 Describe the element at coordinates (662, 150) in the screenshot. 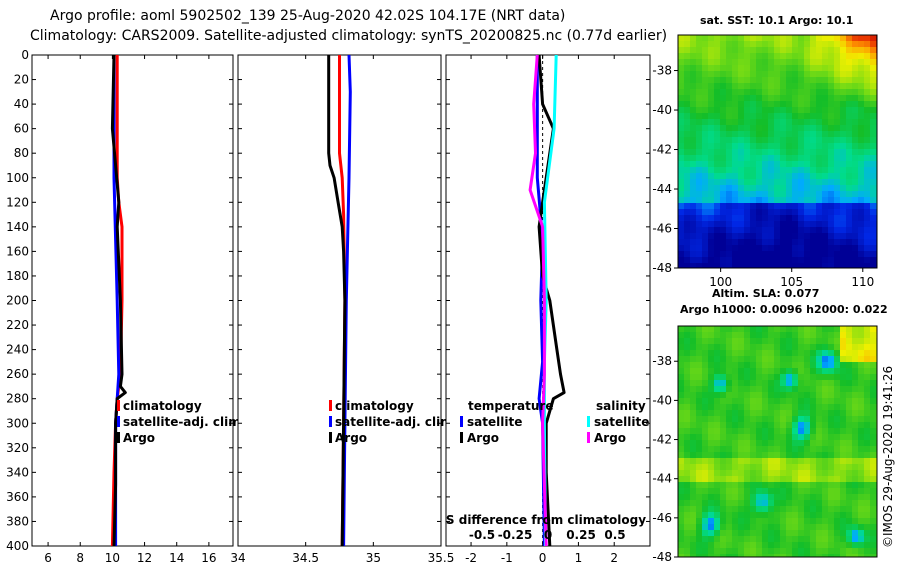

I see `map-y-tick-label: -42` at that location.